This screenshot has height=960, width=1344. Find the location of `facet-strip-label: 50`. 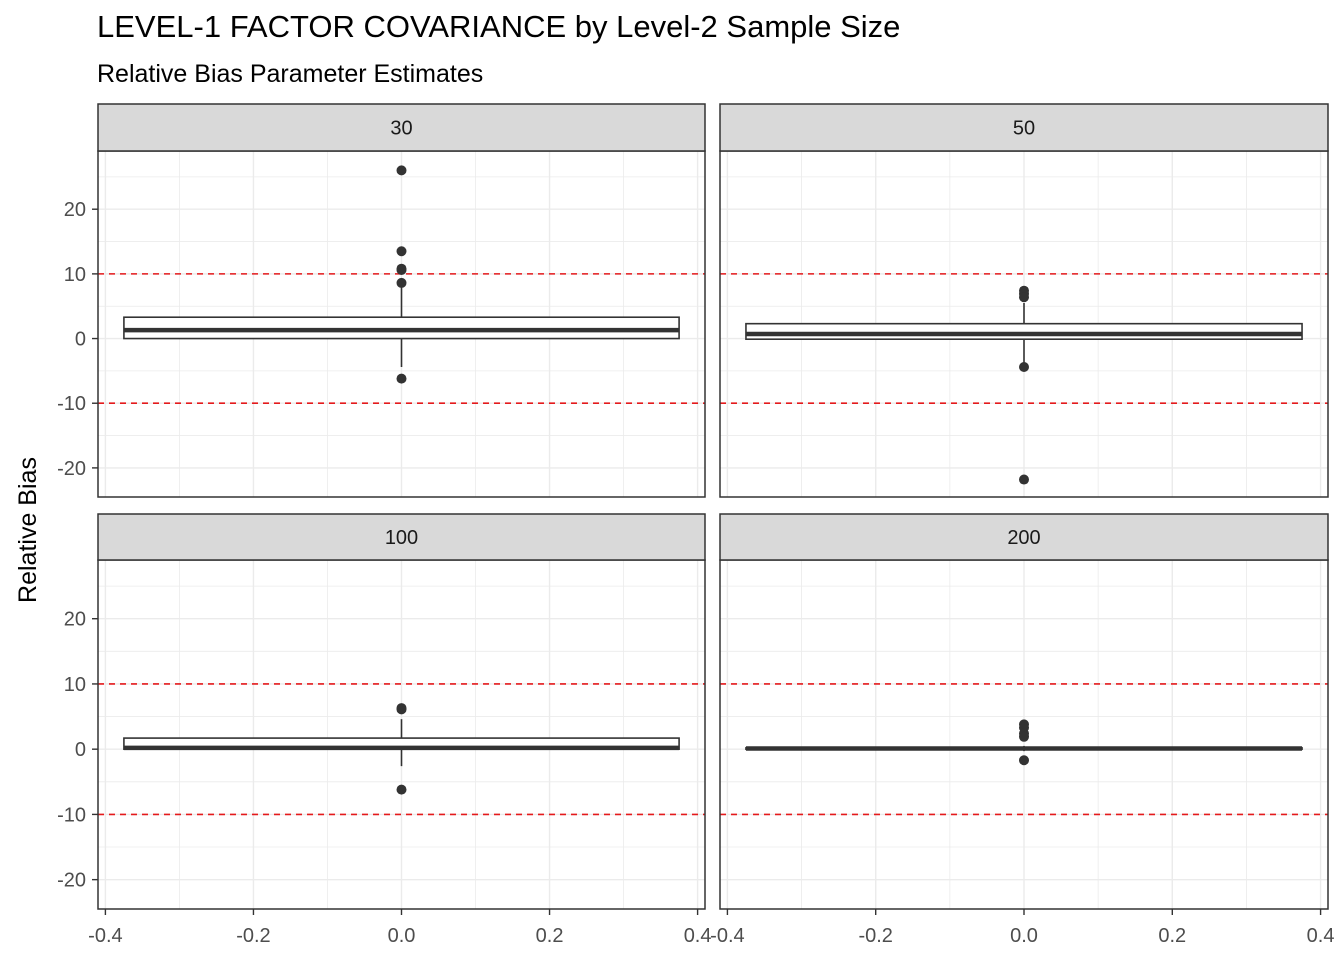

facet-strip-label: 50 is located at coordinates (1024, 129).